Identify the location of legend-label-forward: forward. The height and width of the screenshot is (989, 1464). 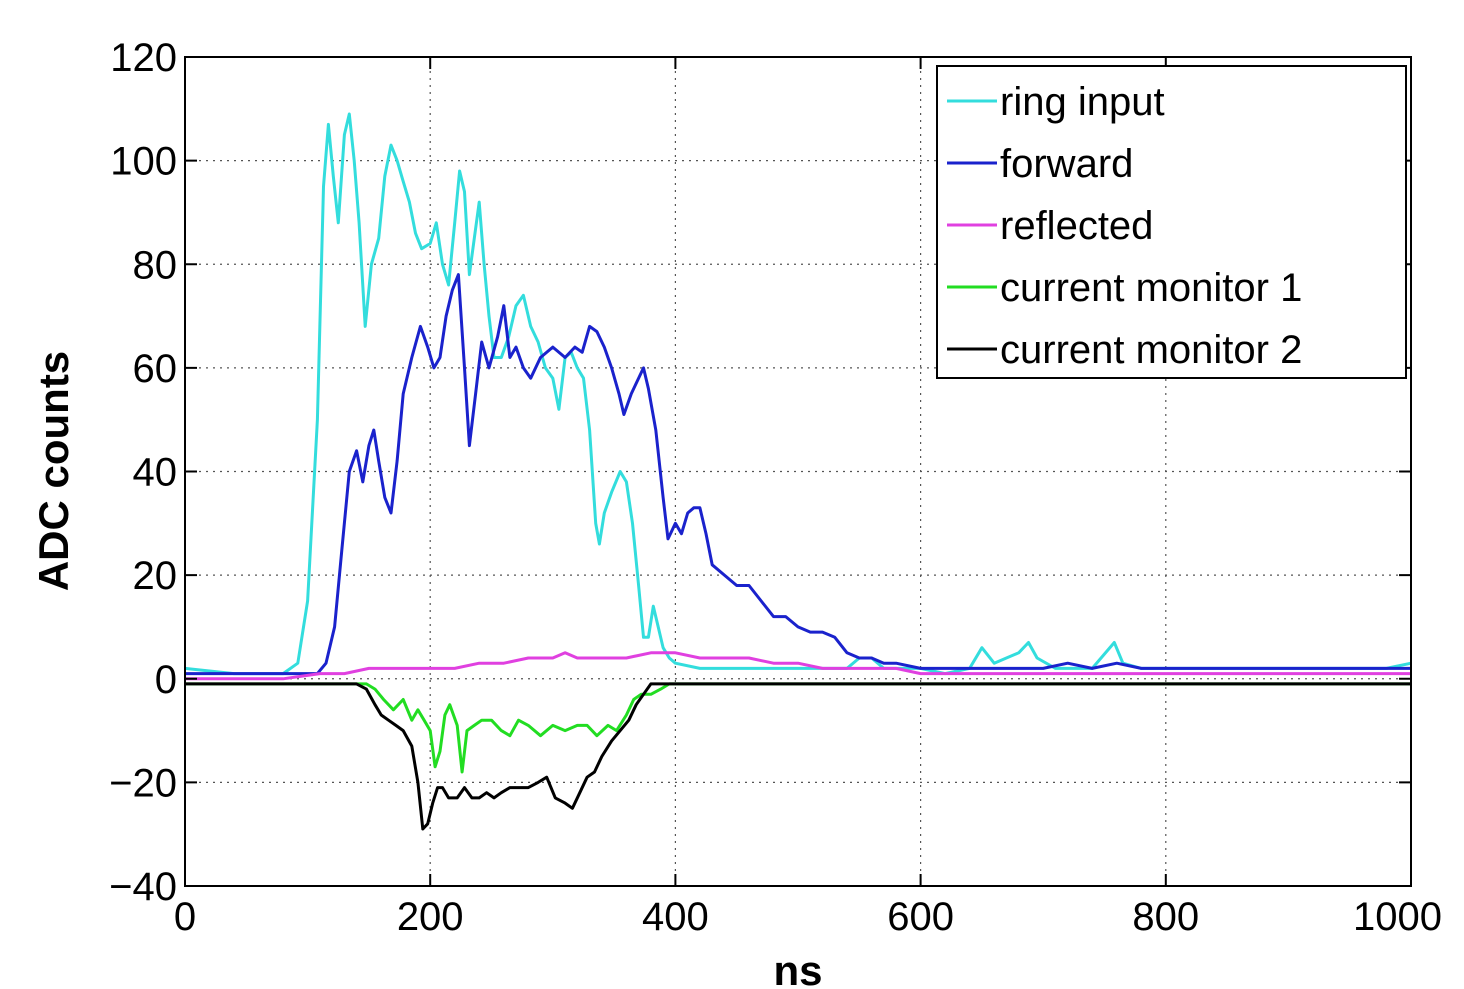
(1066, 164).